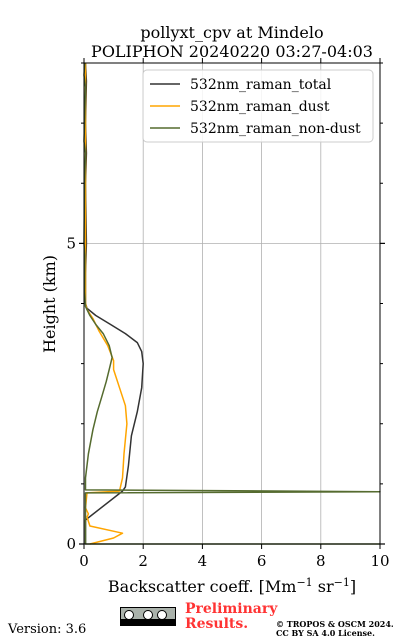  What do you see at coordinates (379, 561) in the screenshot?
I see `x-tick-label: 10` at bounding box center [379, 561].